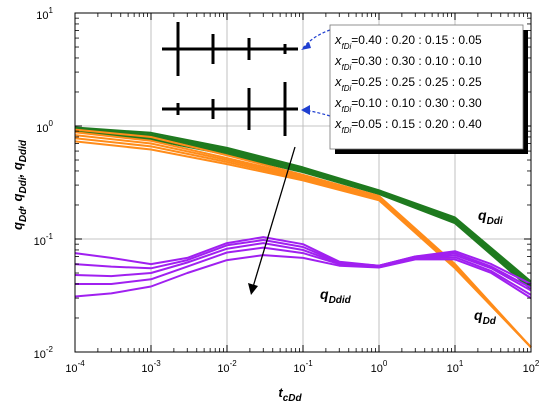  Describe the element at coordinates (305, 110) in the screenshot. I see `annotation-arrowhead-bottom` at that location.